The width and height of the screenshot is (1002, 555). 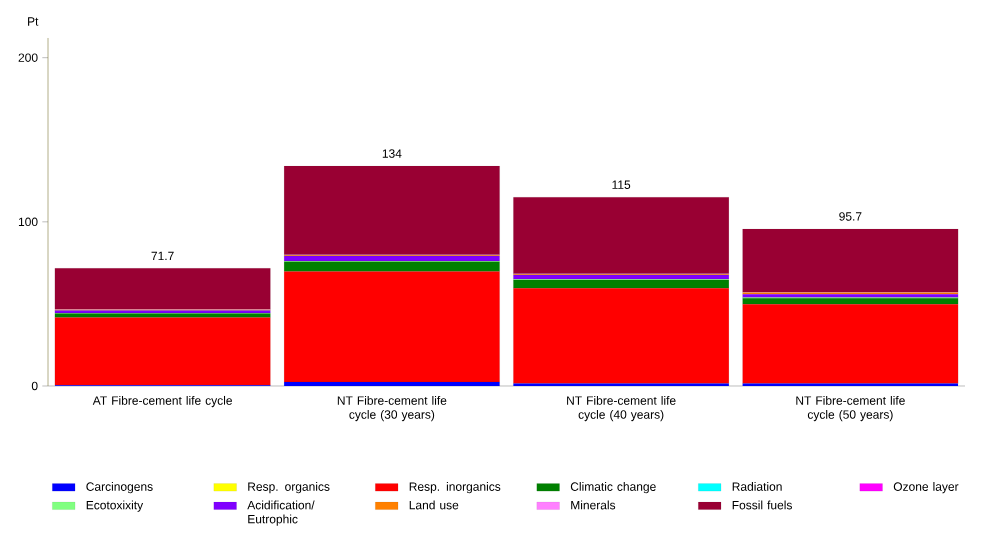 What do you see at coordinates (115, 506) in the screenshot?
I see `legend-label: Ecotoxixity` at bounding box center [115, 506].